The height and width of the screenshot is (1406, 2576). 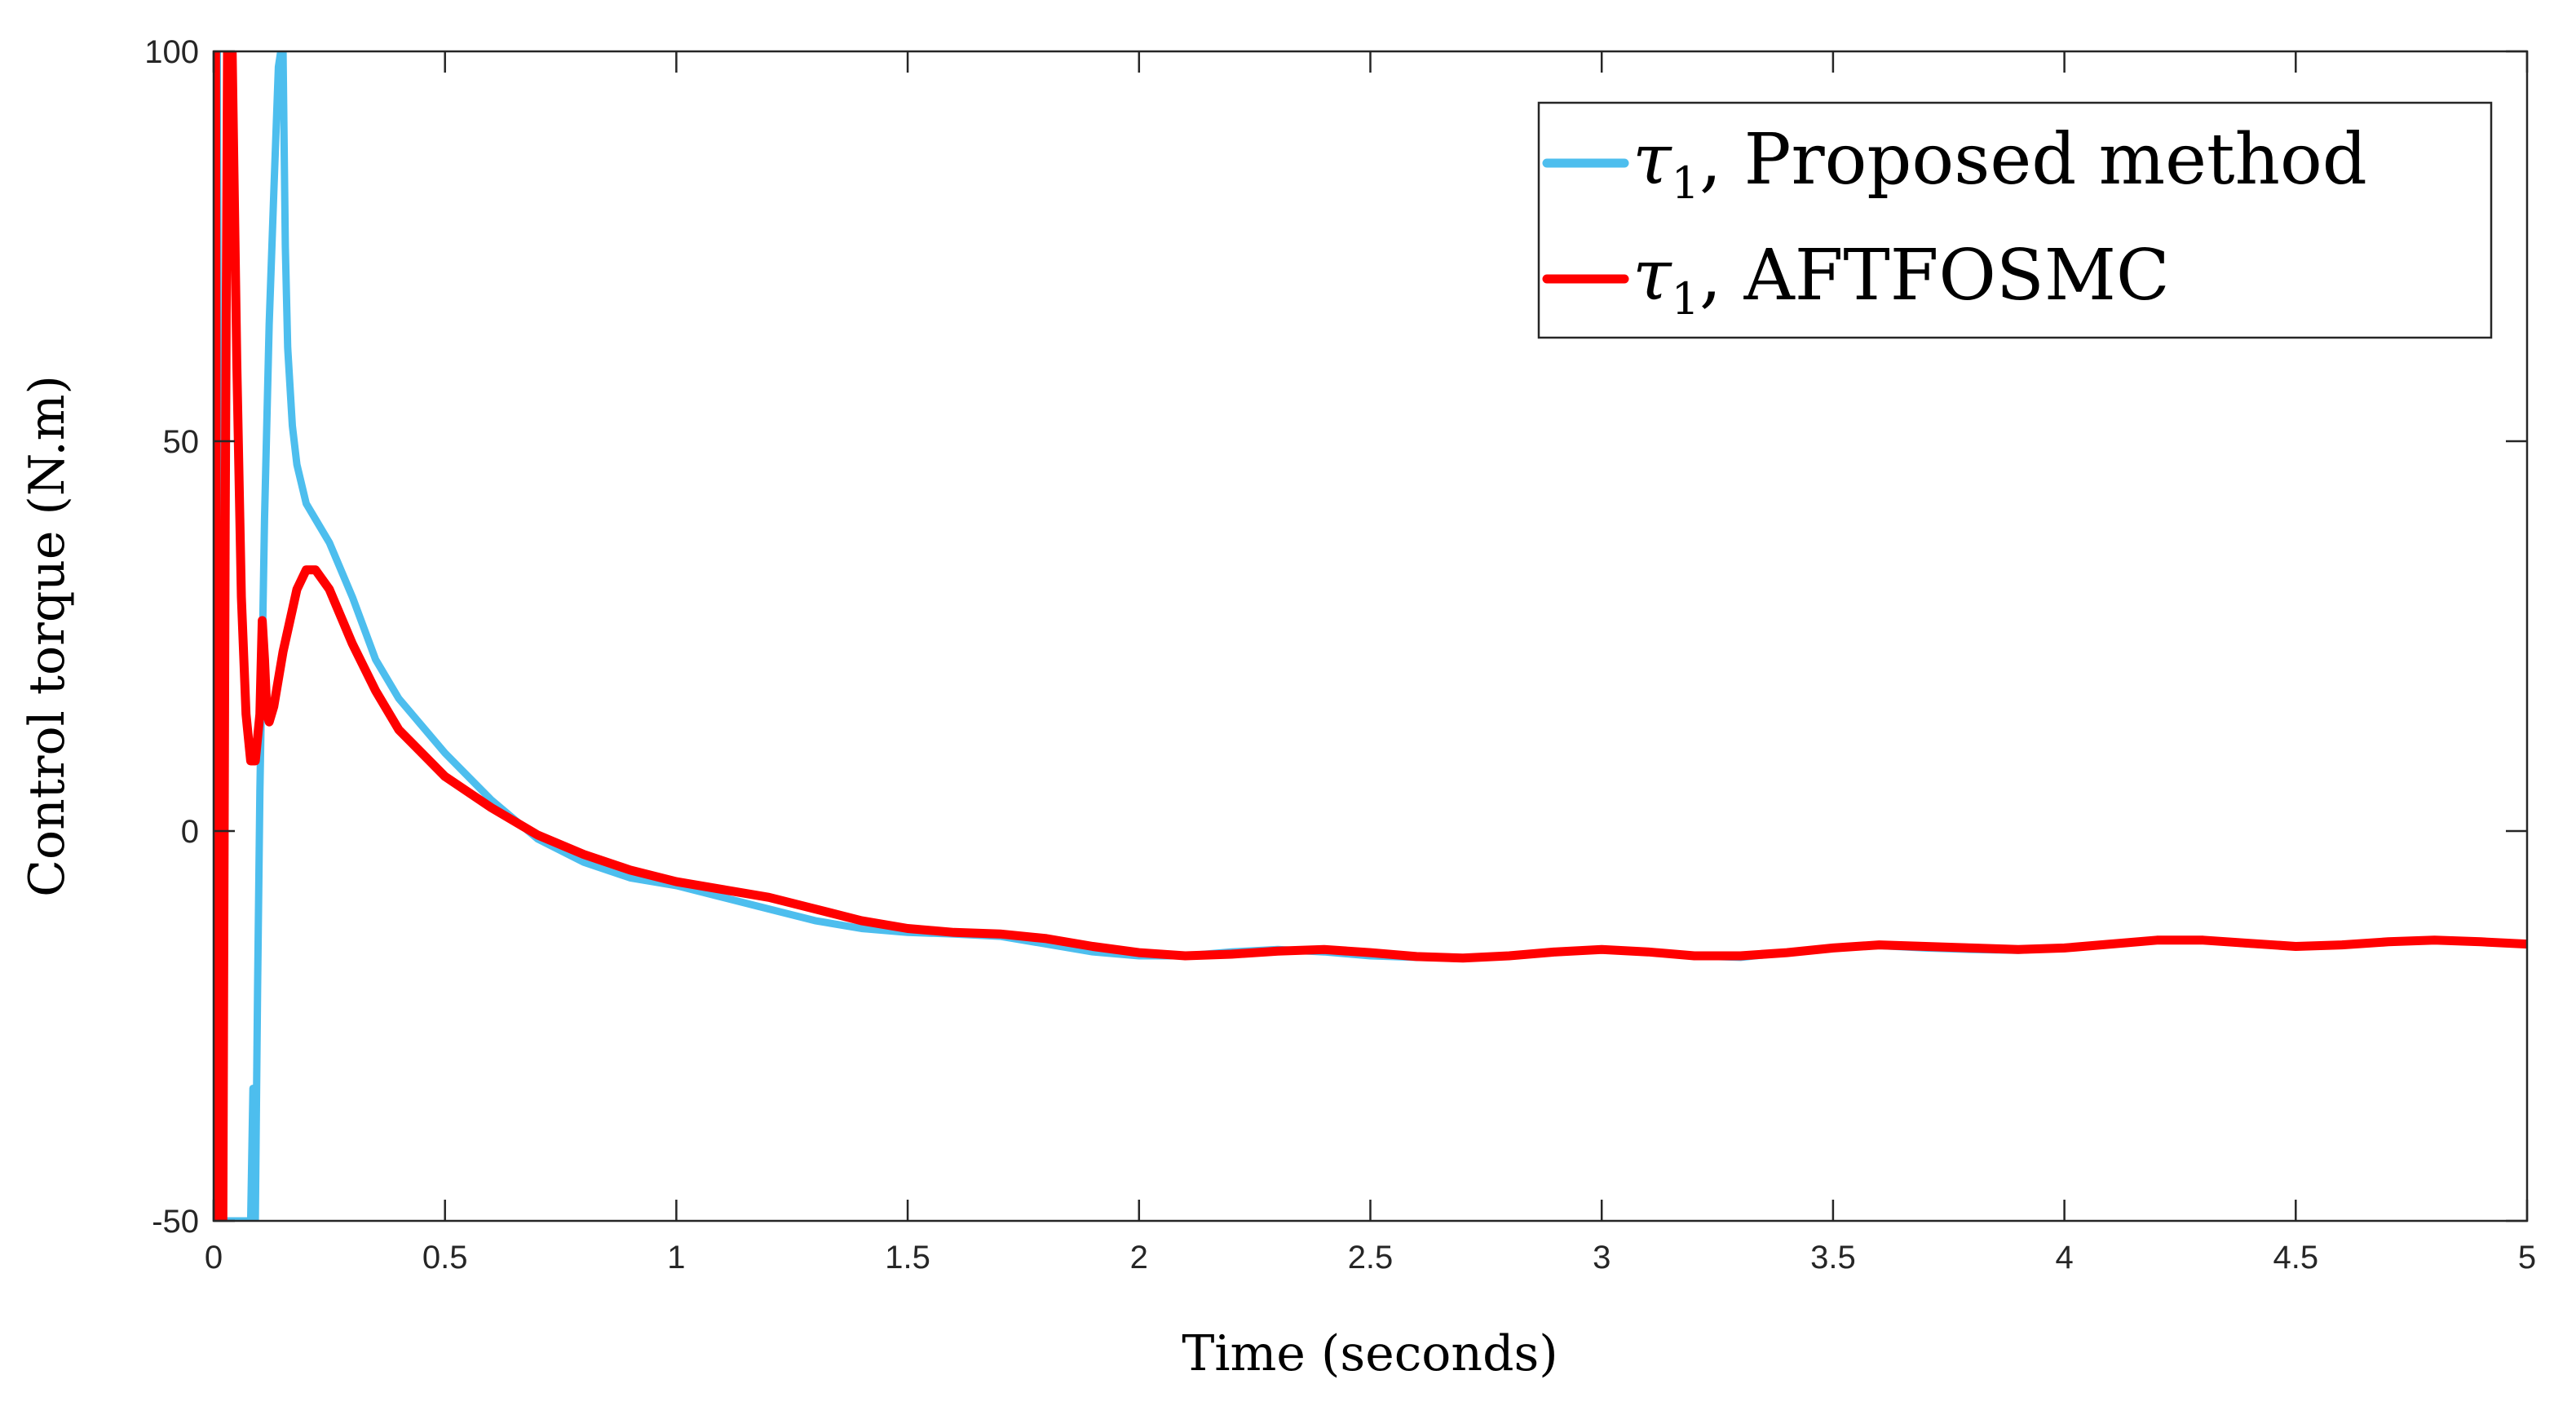 What do you see at coordinates (2000, 164) in the screenshot?
I see `legend-label-proposed: τ1, Proposed method` at bounding box center [2000, 164].